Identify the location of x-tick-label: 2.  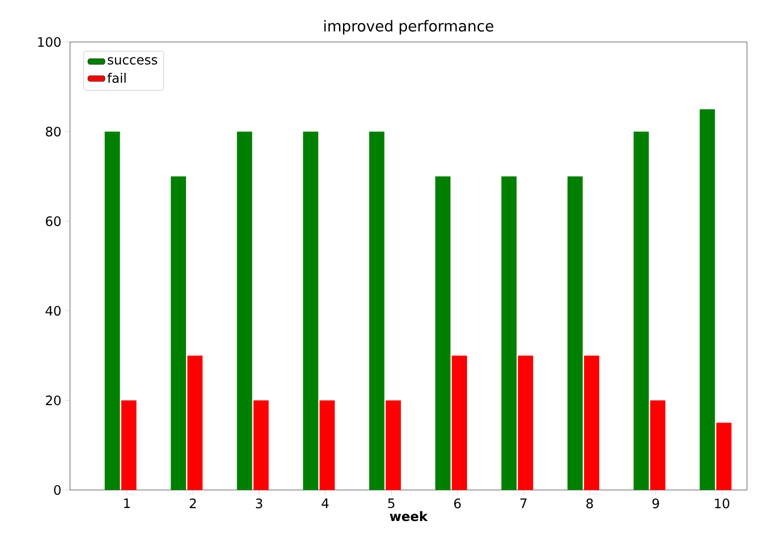
(193, 503).